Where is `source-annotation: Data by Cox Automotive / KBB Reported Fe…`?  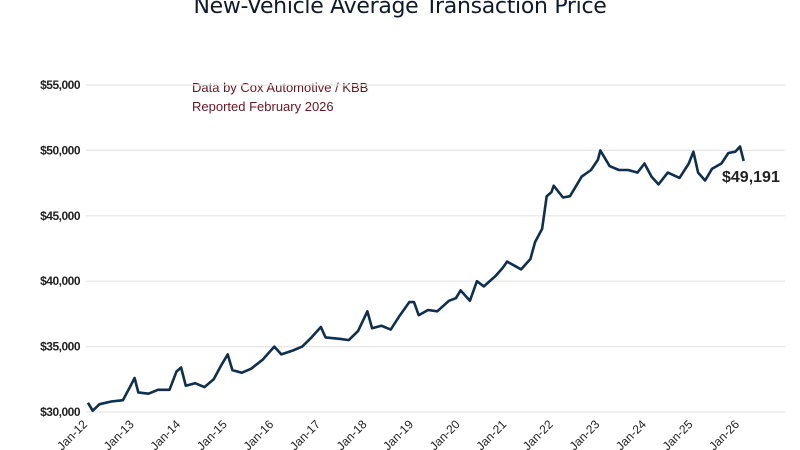
source-annotation: Data by Cox Automotive / KBB Reported Fe… is located at coordinates (280, 97).